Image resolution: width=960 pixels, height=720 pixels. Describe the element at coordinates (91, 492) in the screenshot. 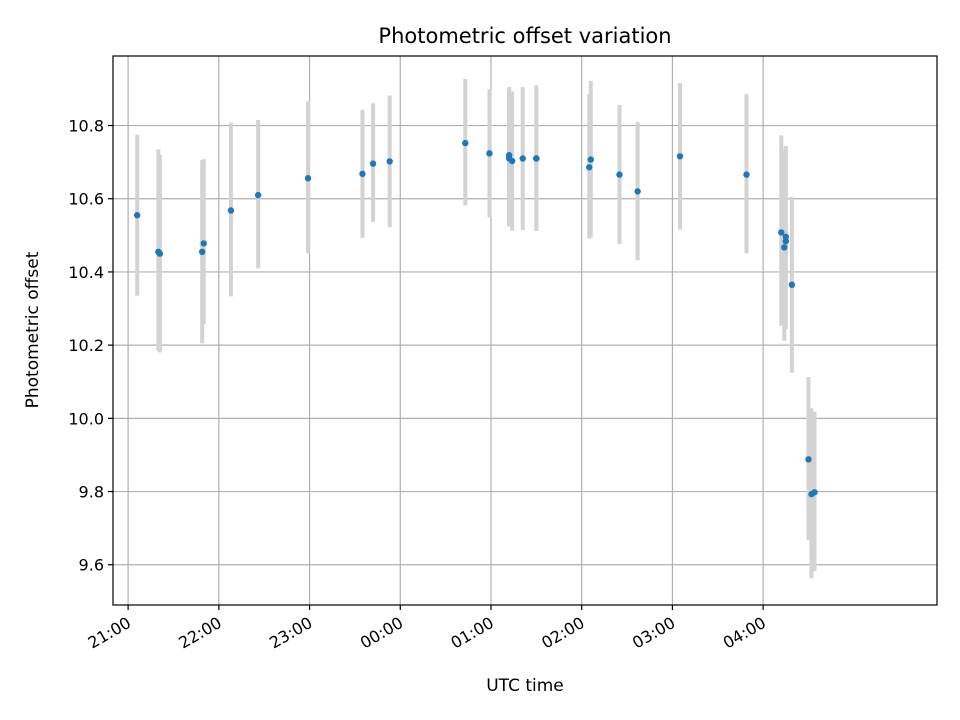

I see `y-tick-label: 9.8` at that location.